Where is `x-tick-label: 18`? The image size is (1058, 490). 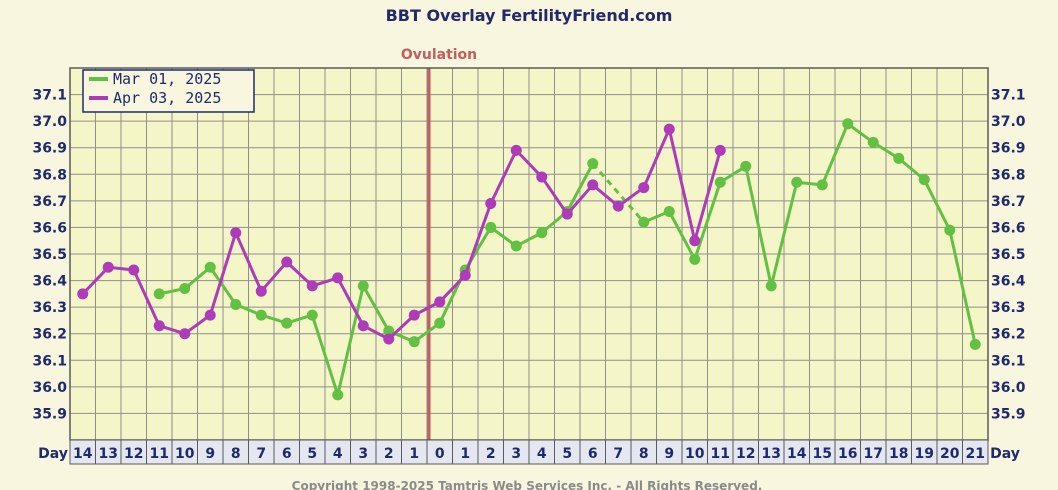
x-tick-label: 18 is located at coordinates (898, 454).